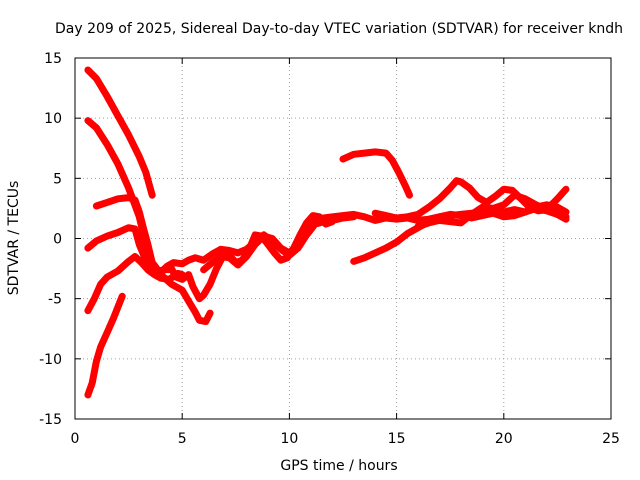 The image size is (640, 480). I want to click on x-tick-label: 0, so click(75, 439).